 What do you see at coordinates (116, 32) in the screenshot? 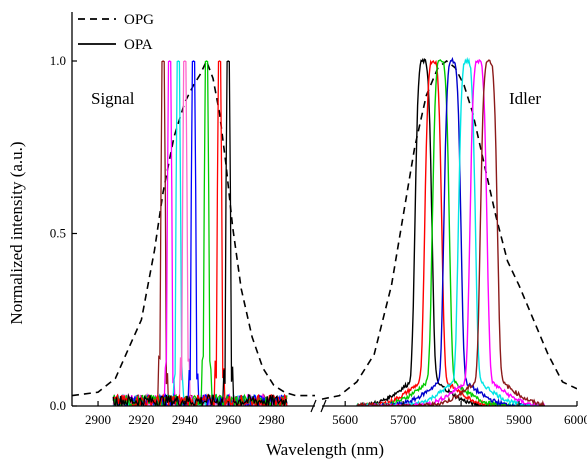
I see `legend: OPG OPA` at bounding box center [116, 32].